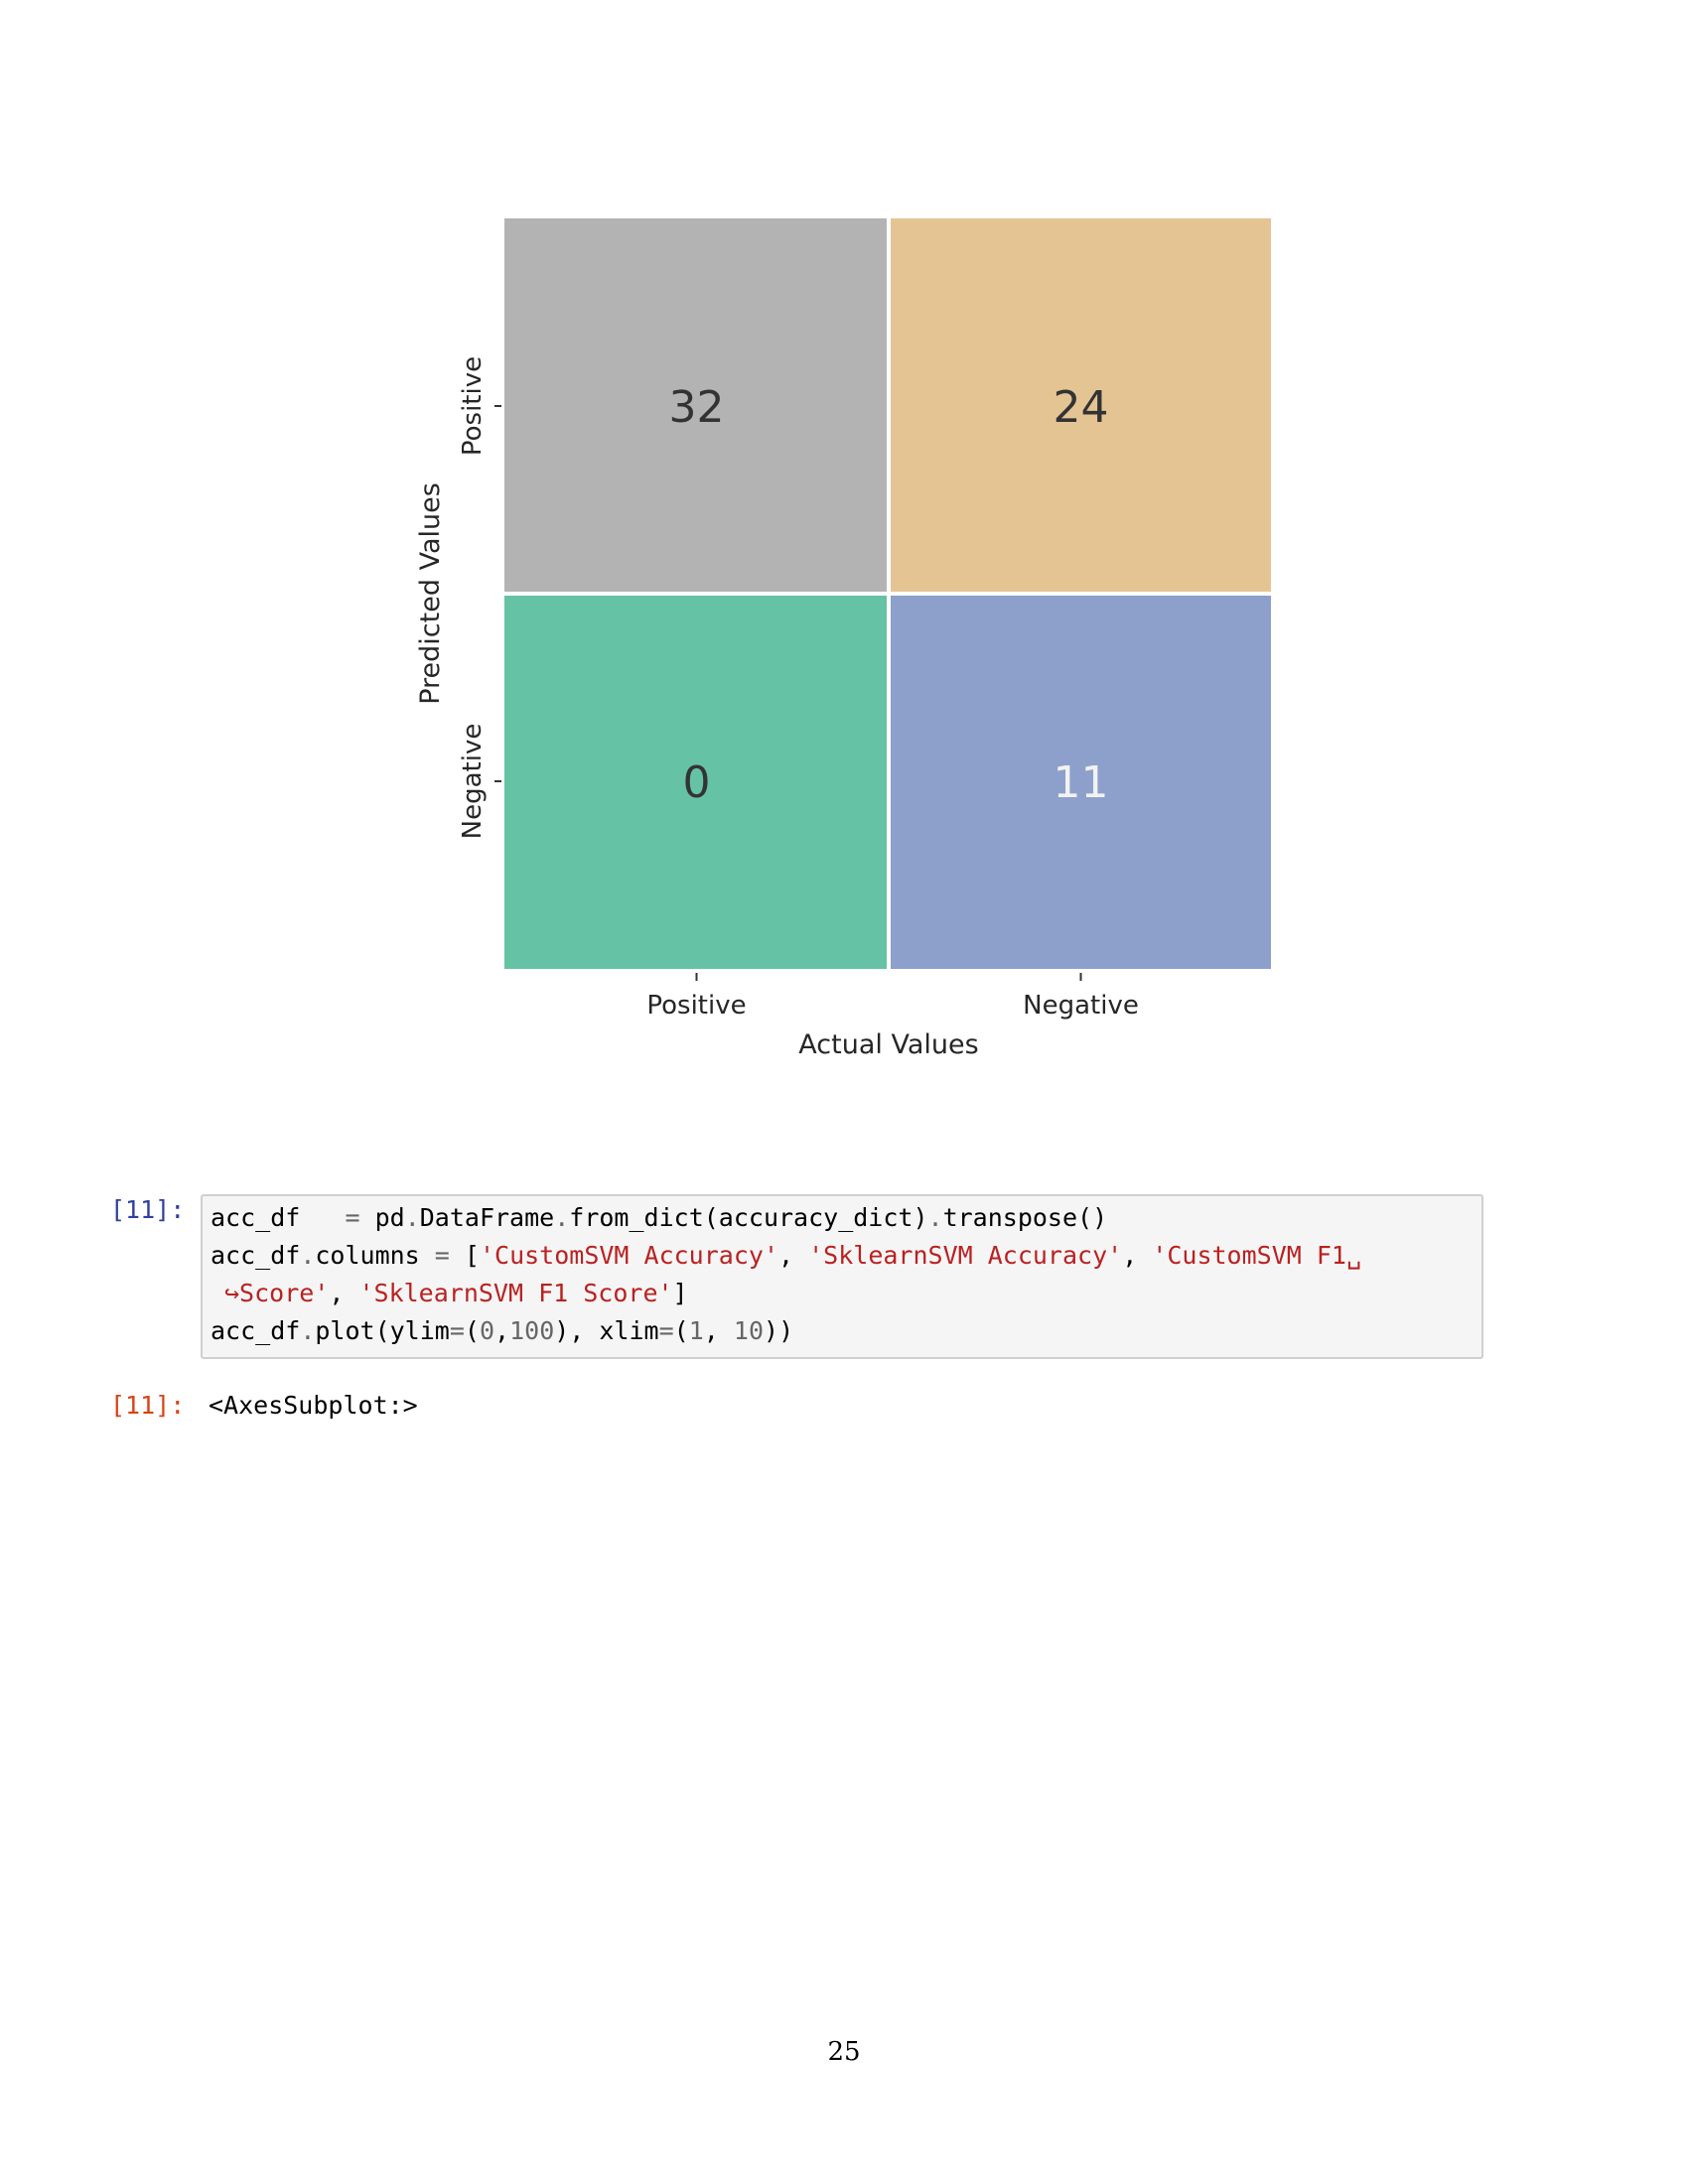  What do you see at coordinates (786, 1293) in the screenshot?
I see `code-line: ↪Score', 'SklearnSVM F1 Score']` at bounding box center [786, 1293].